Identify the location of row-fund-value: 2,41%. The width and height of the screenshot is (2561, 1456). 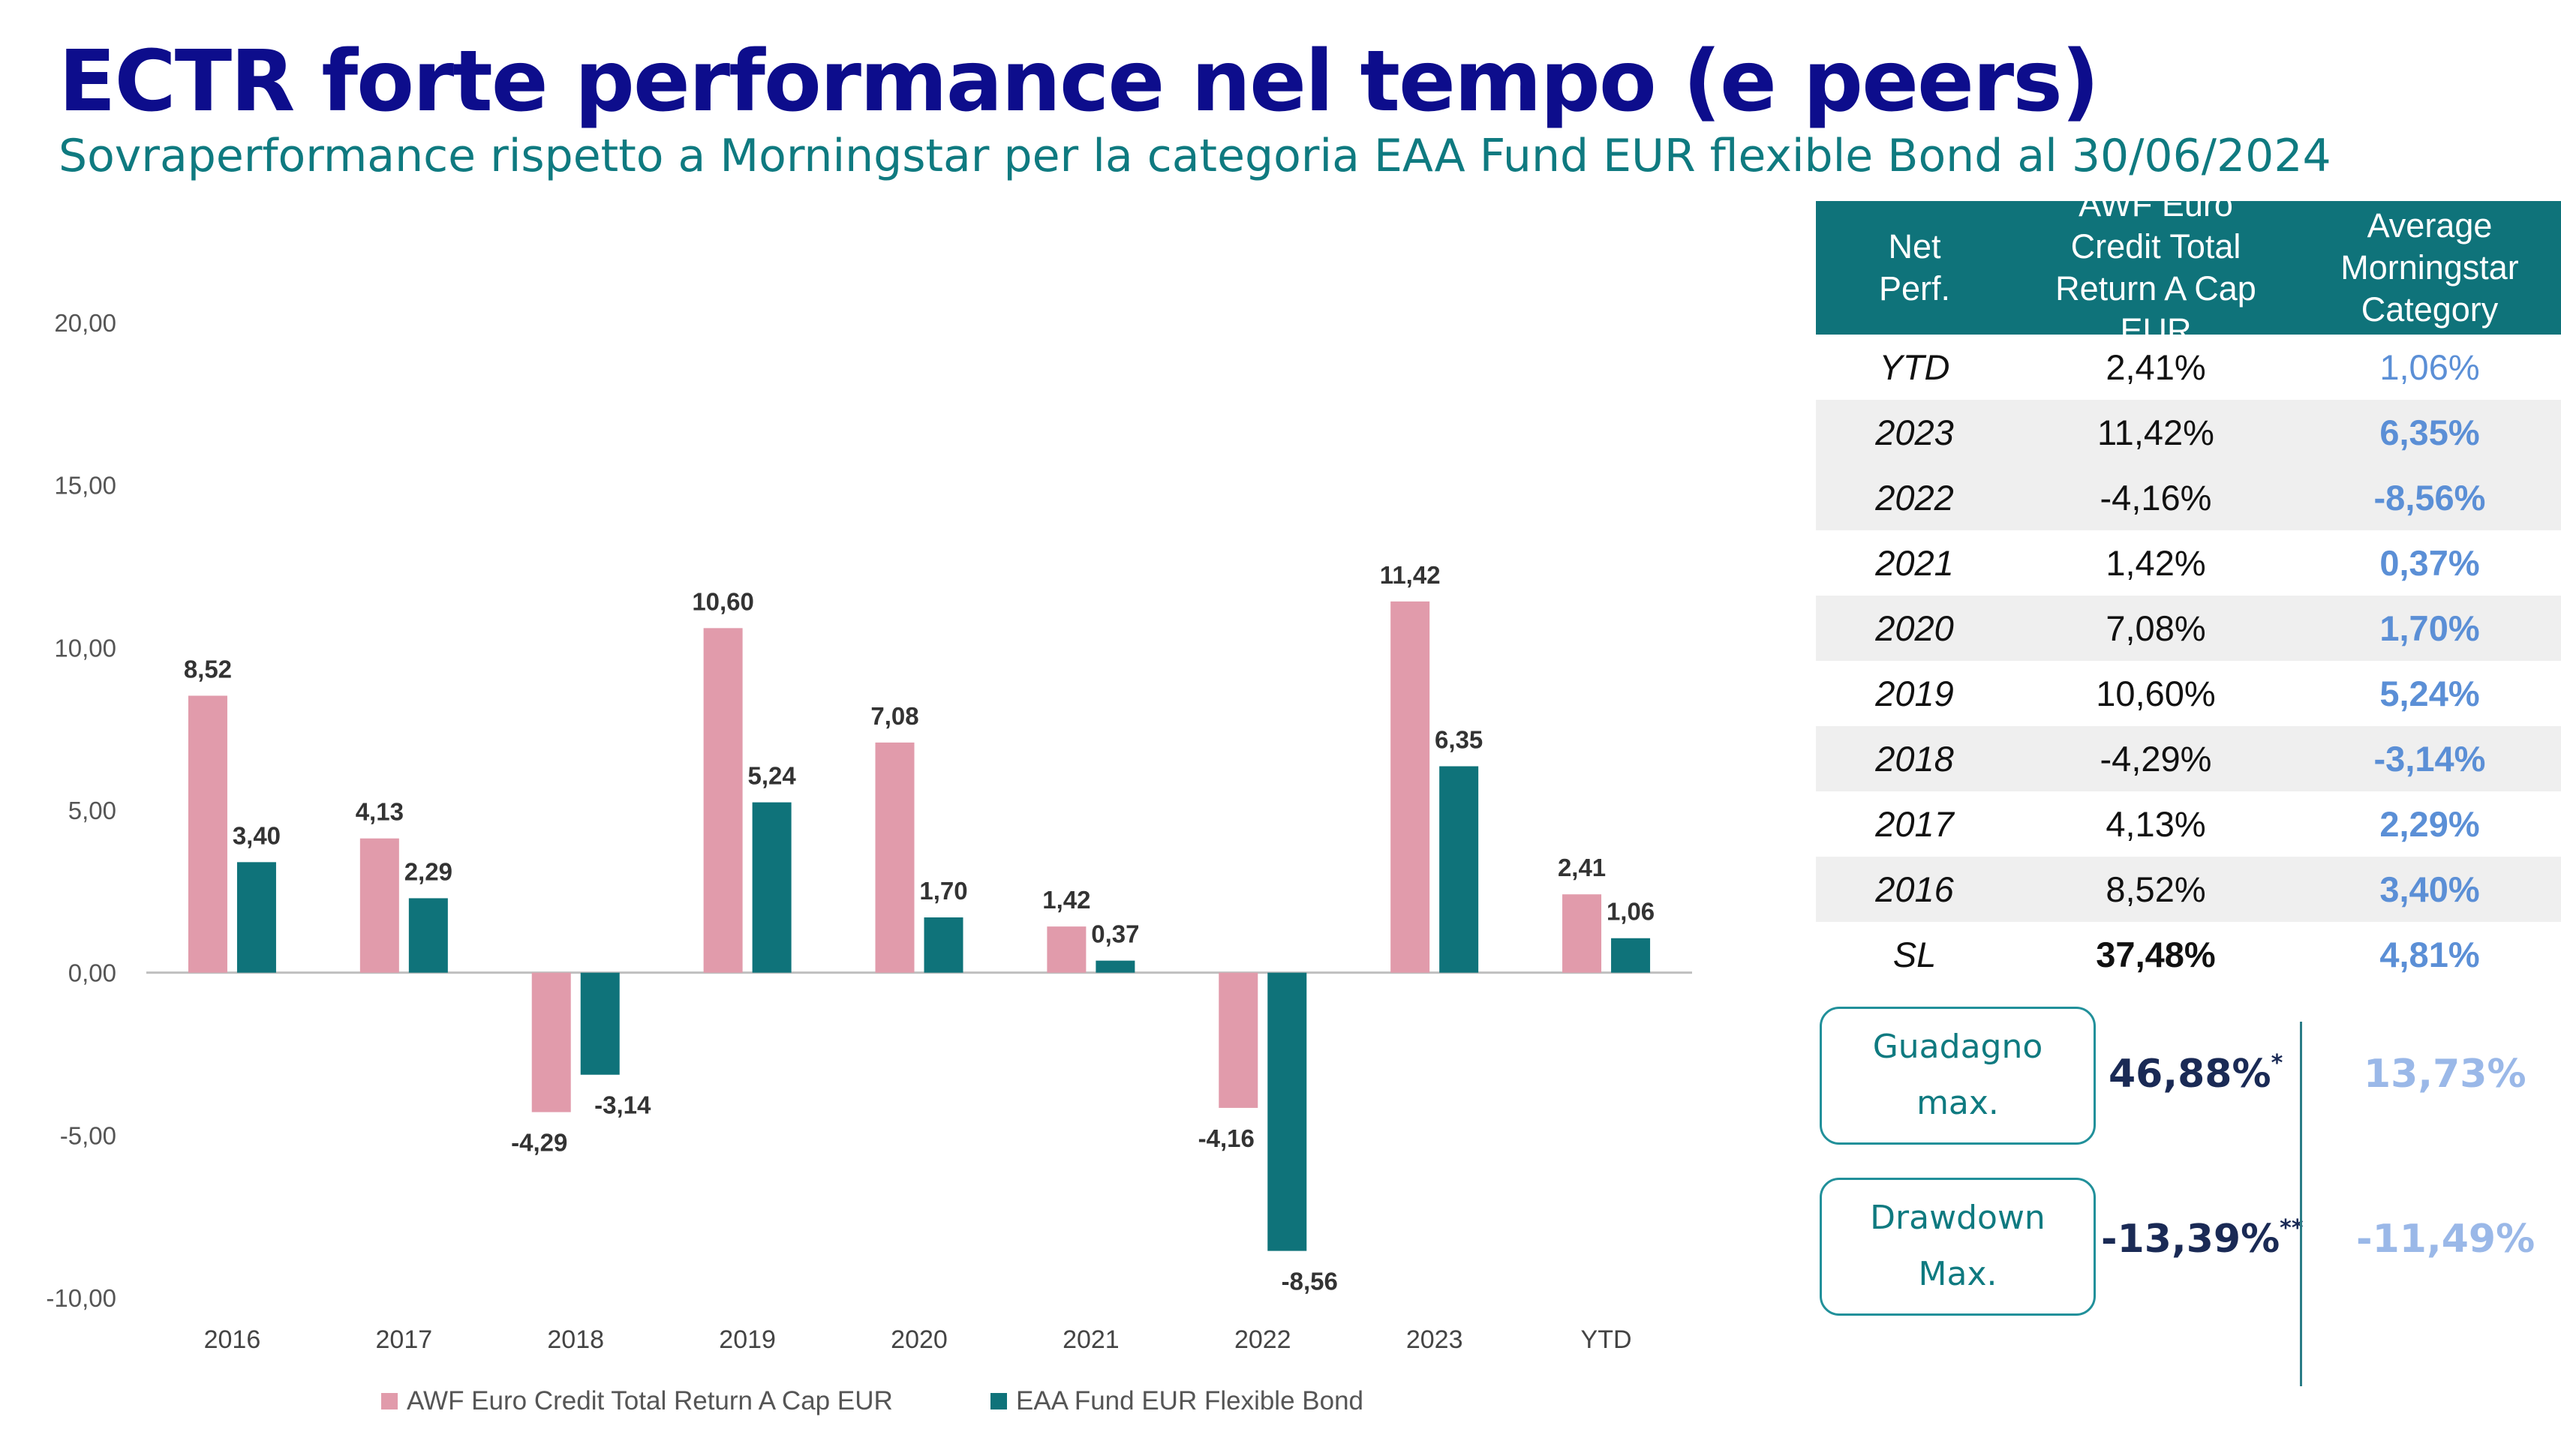
(2156, 367).